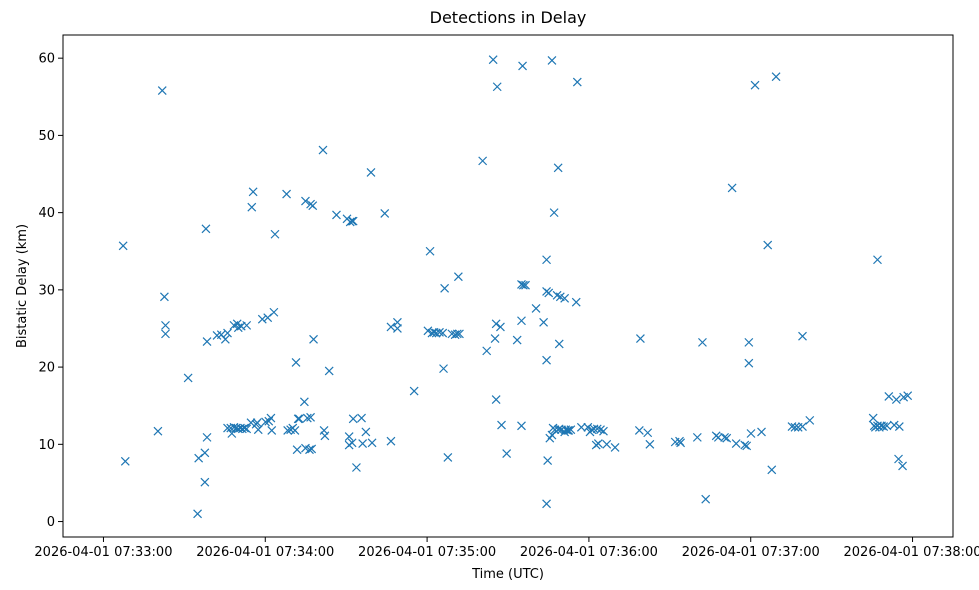 The image size is (979, 590). I want to click on x-tick-label: 2026-04-01 07:38:00, so click(911, 552).